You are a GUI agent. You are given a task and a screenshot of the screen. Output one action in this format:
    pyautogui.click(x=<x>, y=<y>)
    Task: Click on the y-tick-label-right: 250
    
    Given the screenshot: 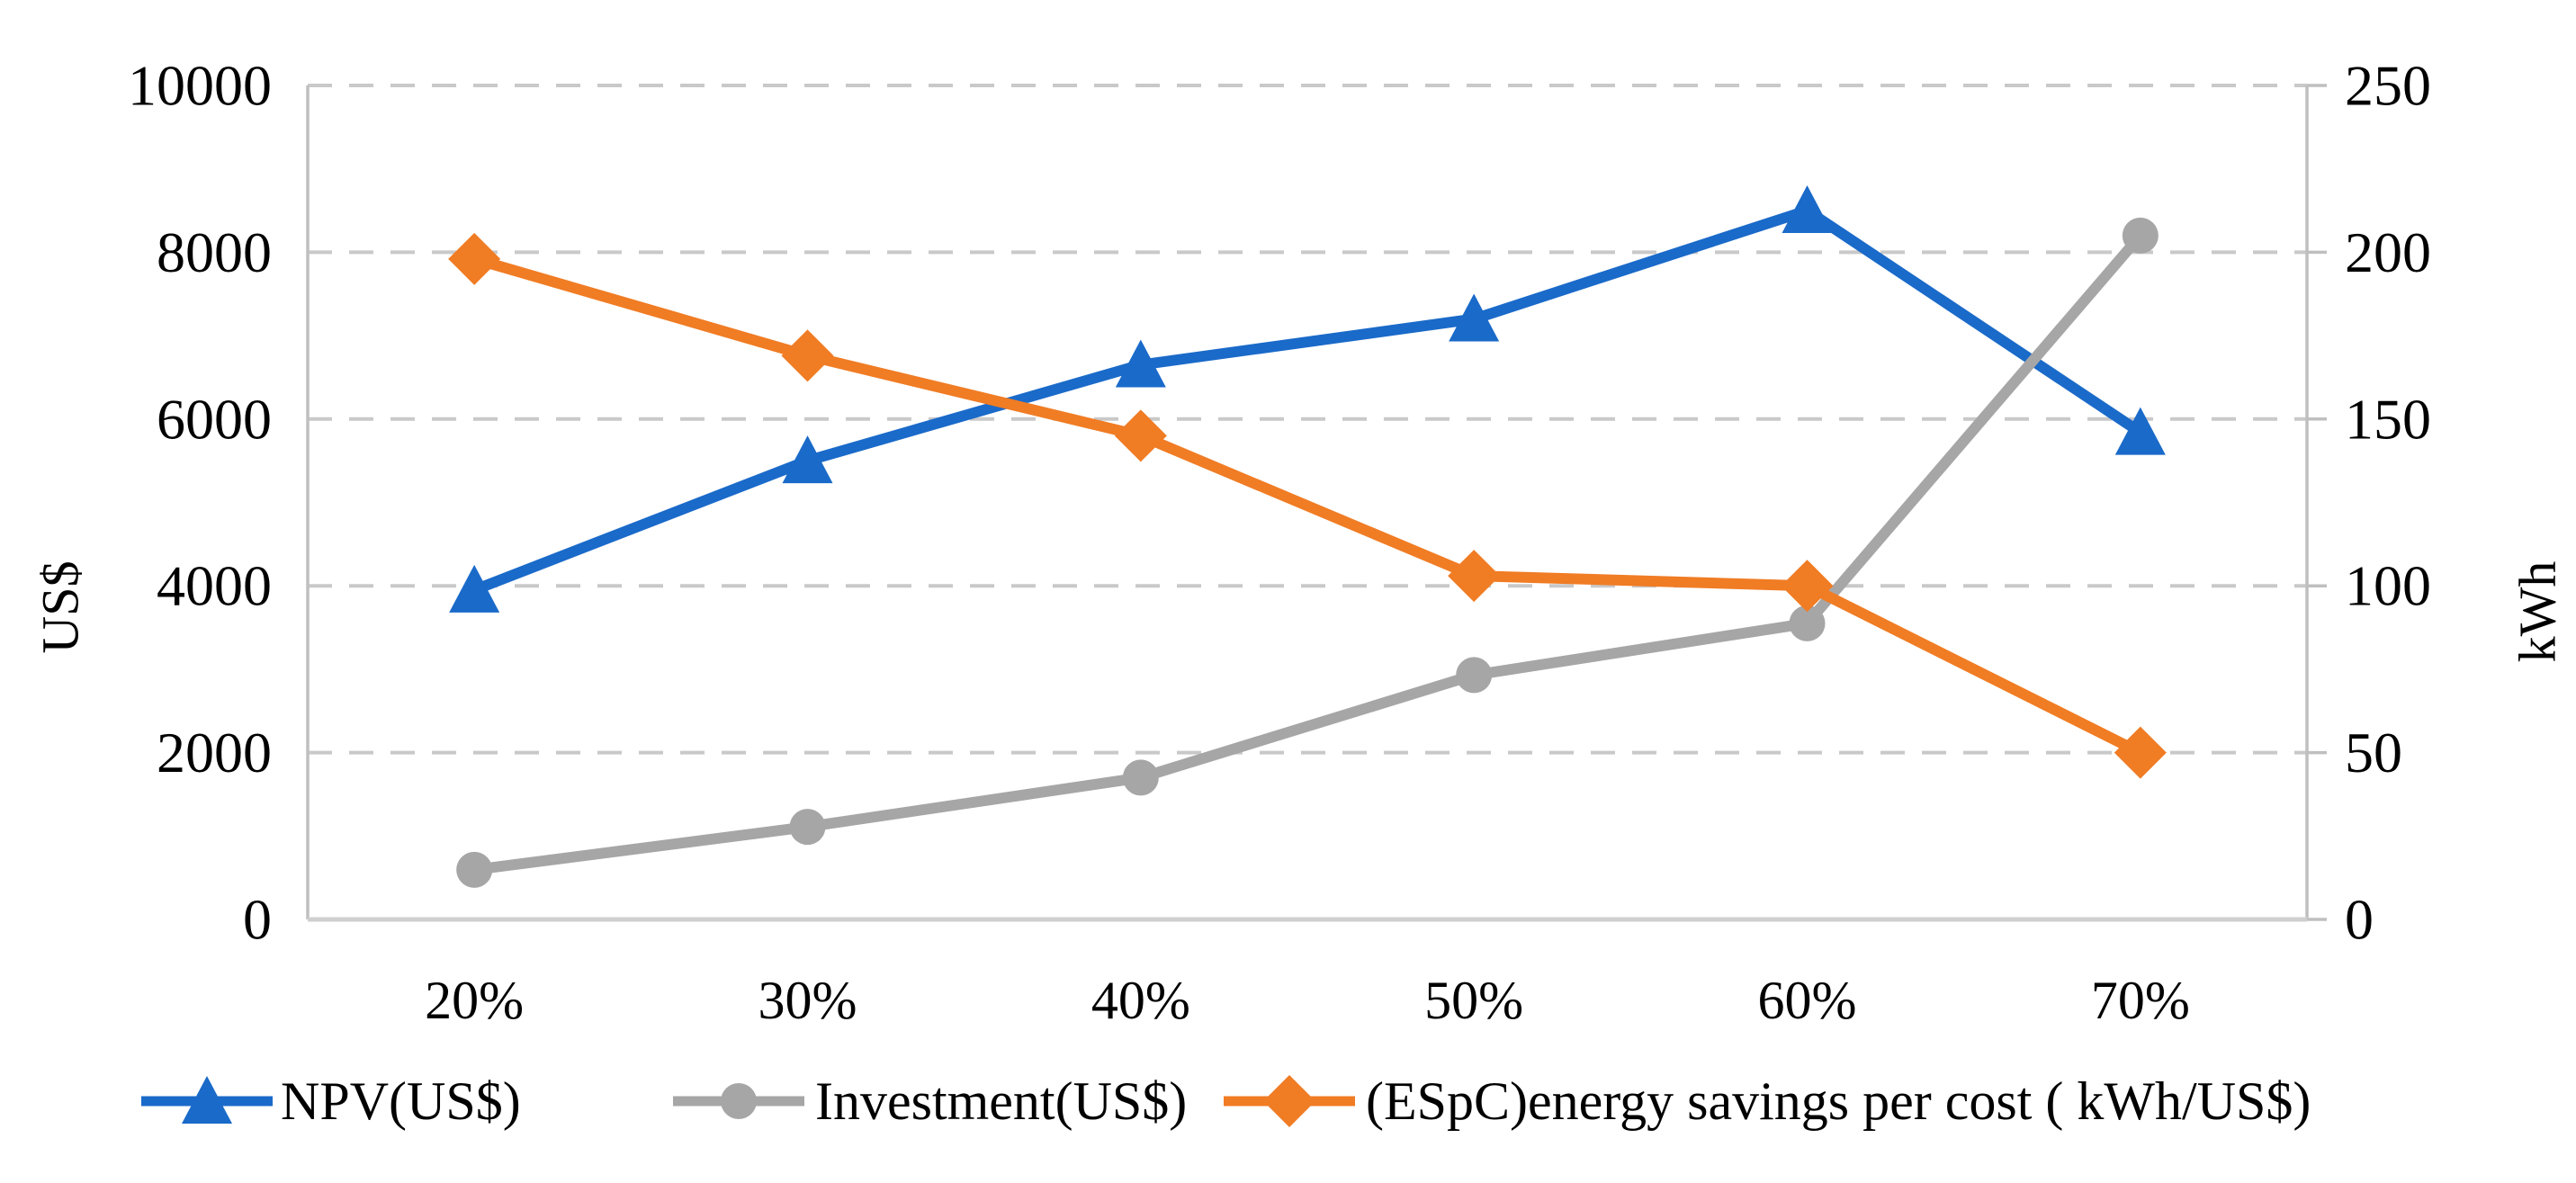 What is the action you would take?
    pyautogui.click(x=2388, y=86)
    